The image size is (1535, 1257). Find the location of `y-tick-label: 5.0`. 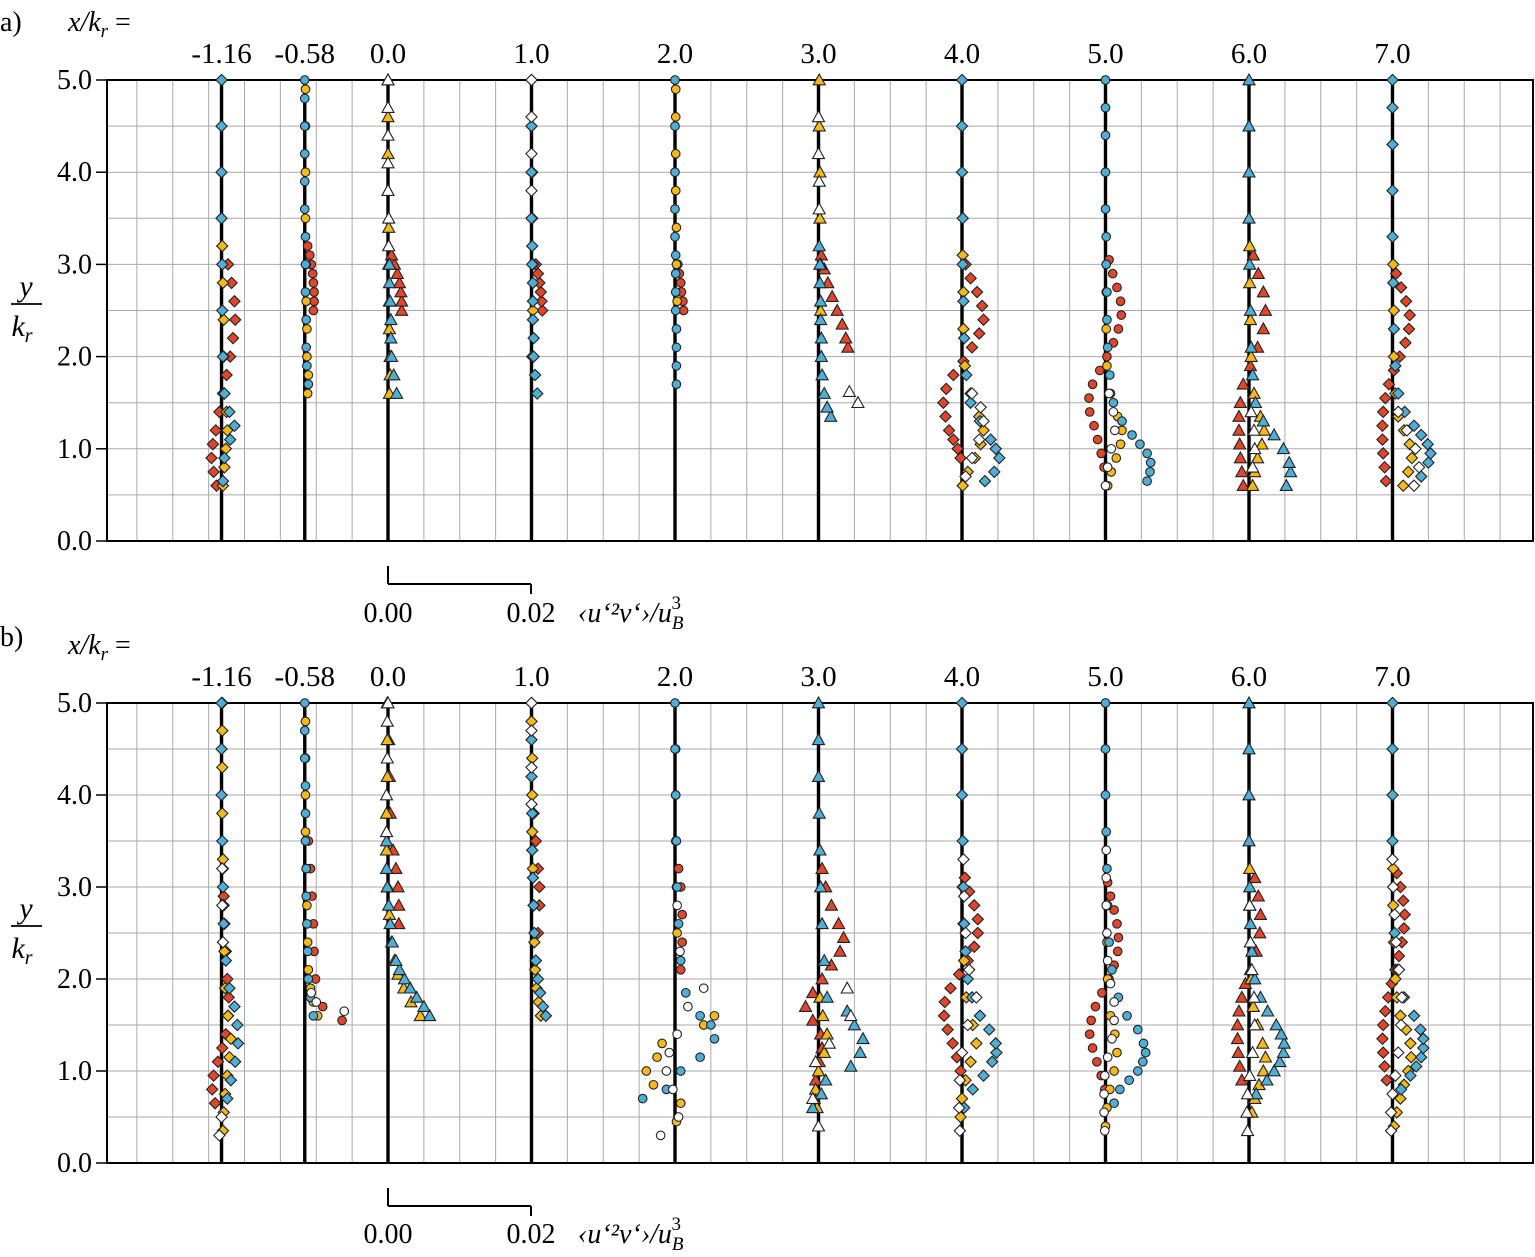

y-tick-label: 5.0 is located at coordinates (74, 80).